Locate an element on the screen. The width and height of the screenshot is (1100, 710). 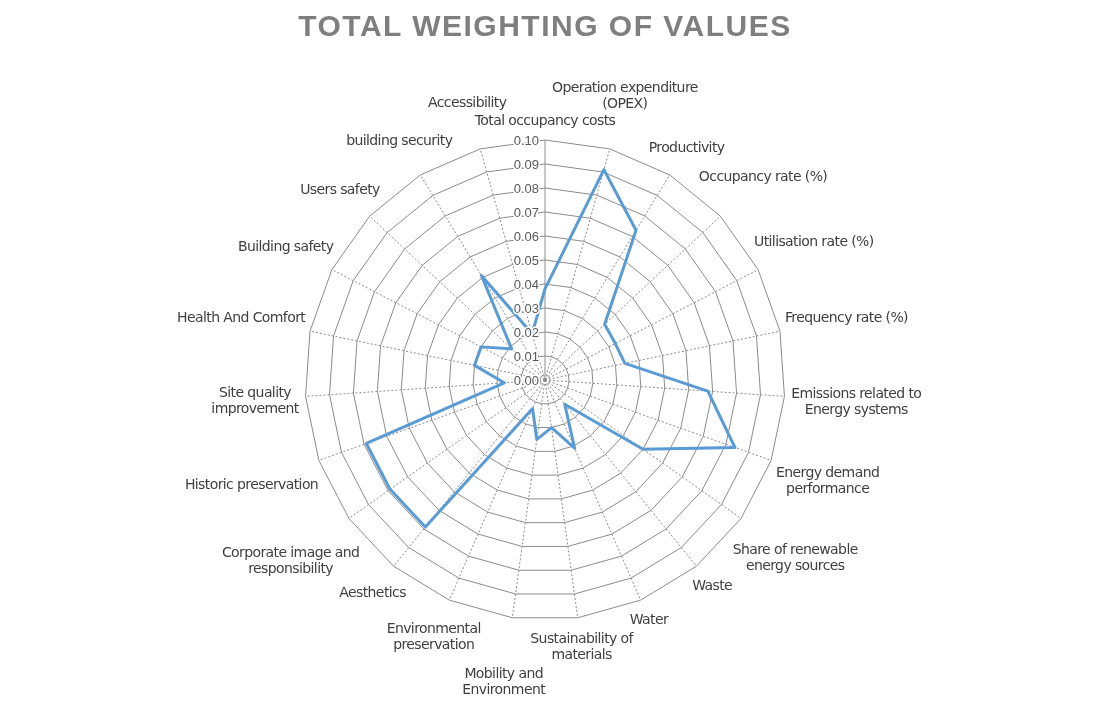
spoke-label: Waste is located at coordinates (712, 585).